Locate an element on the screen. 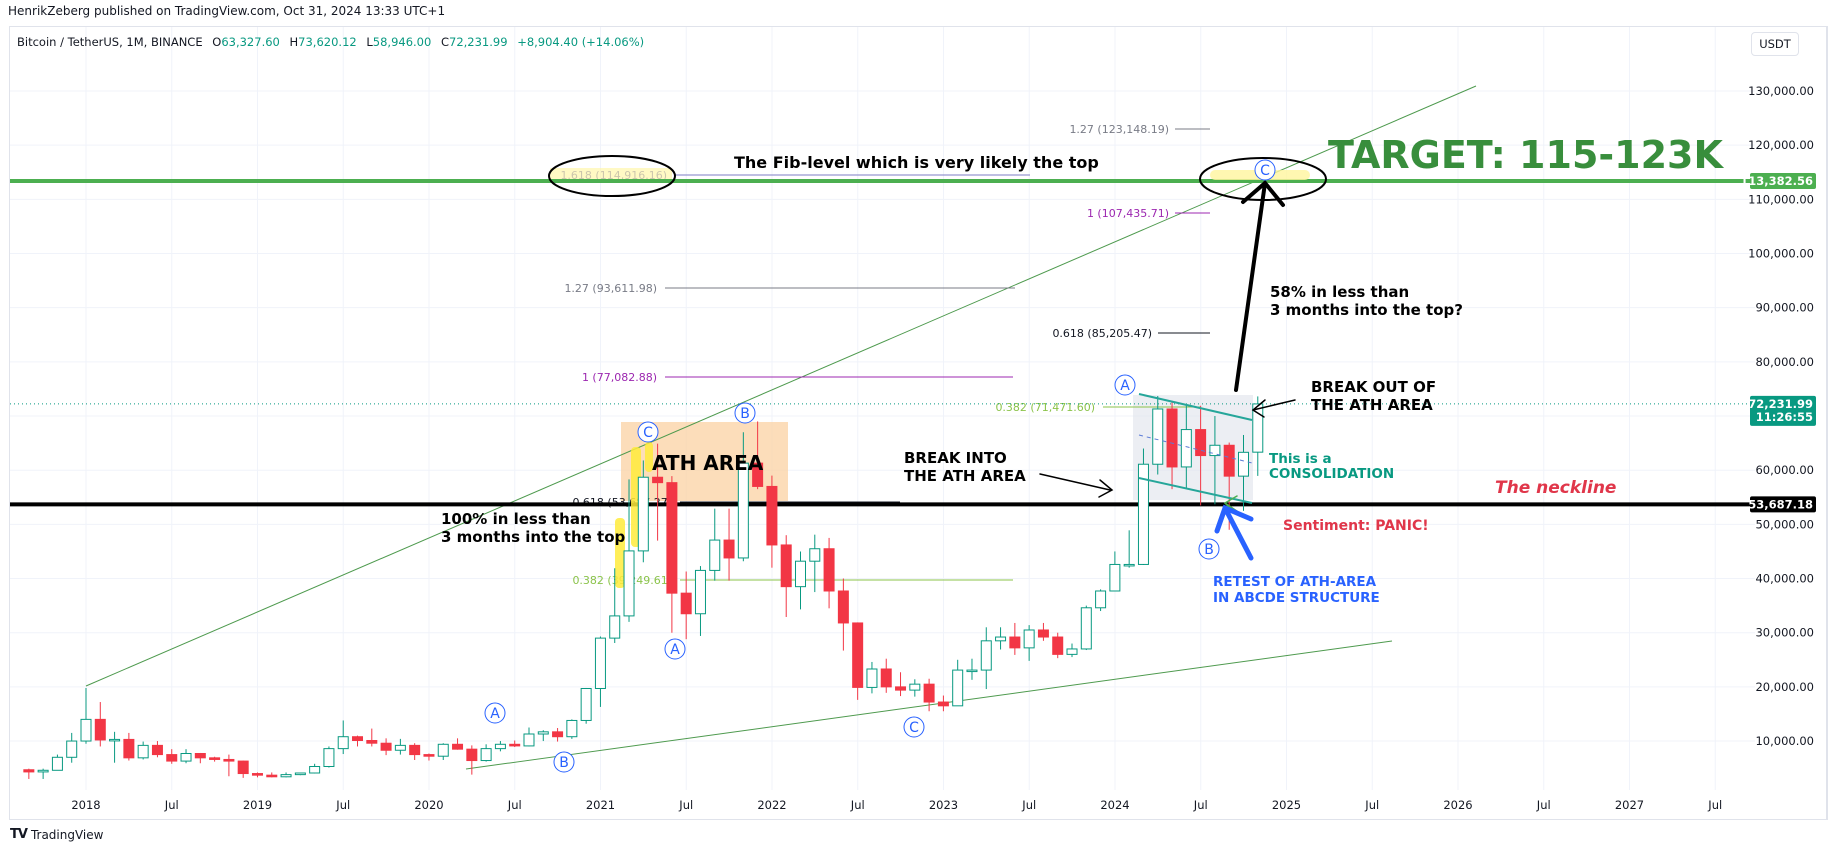 This screenshot has height=853, width=1835. channel-top is located at coordinates (1195, 407).